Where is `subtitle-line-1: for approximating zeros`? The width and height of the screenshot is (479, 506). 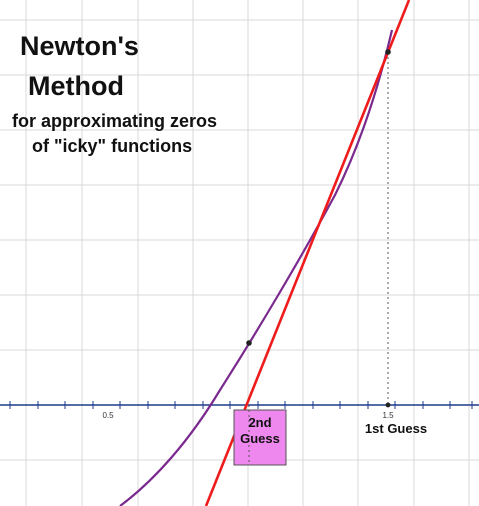 subtitle-line-1: for approximating zeros is located at coordinates (114, 121).